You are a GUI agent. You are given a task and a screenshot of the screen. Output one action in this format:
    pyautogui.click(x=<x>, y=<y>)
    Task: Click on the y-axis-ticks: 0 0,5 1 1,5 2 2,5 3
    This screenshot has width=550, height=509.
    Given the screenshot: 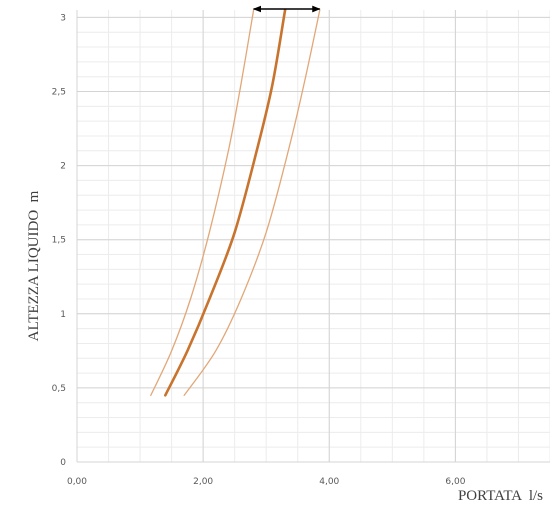 What is the action you would take?
    pyautogui.click(x=59, y=240)
    